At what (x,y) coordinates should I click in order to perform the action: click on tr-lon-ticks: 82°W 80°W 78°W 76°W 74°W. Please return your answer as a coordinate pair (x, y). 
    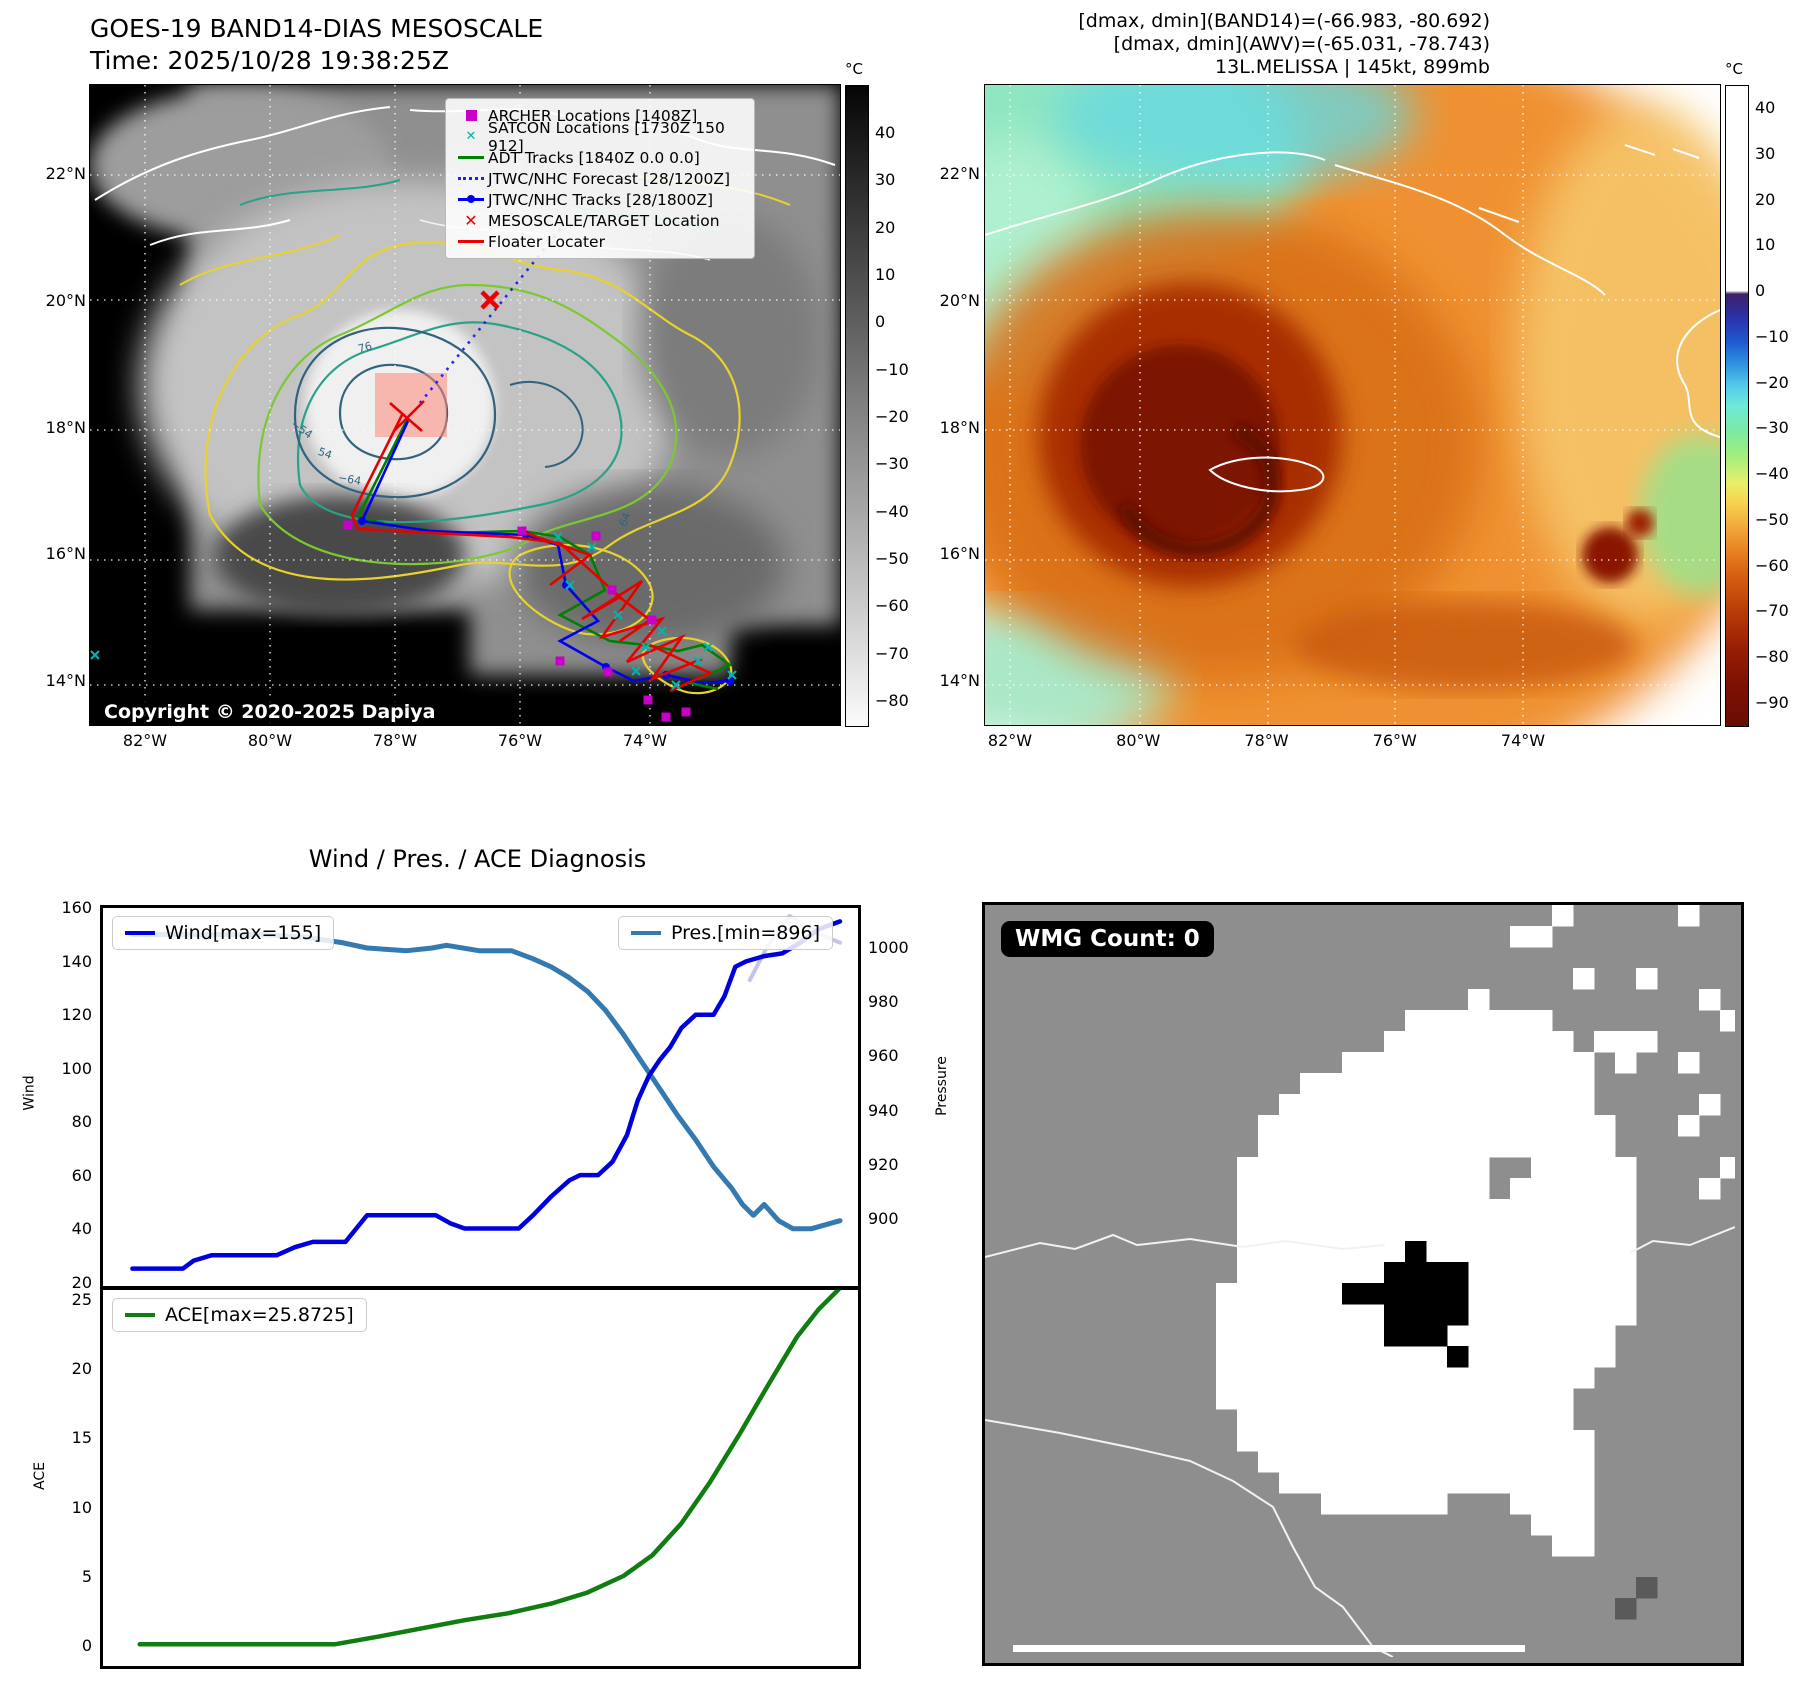
    Looking at the image, I should click on (1266, 740).